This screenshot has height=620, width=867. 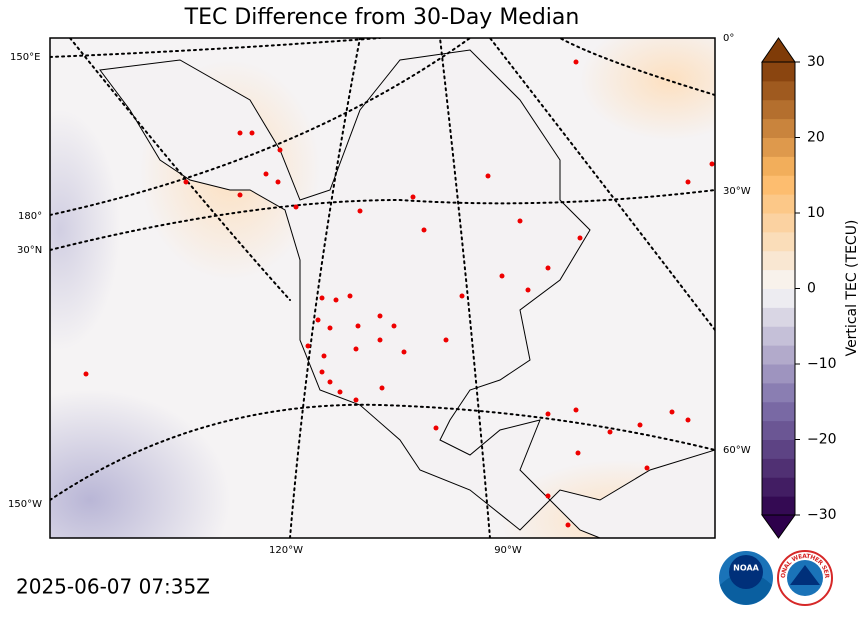 I want to click on title: TEC Difference from 30-Day Median, so click(x=382, y=17).